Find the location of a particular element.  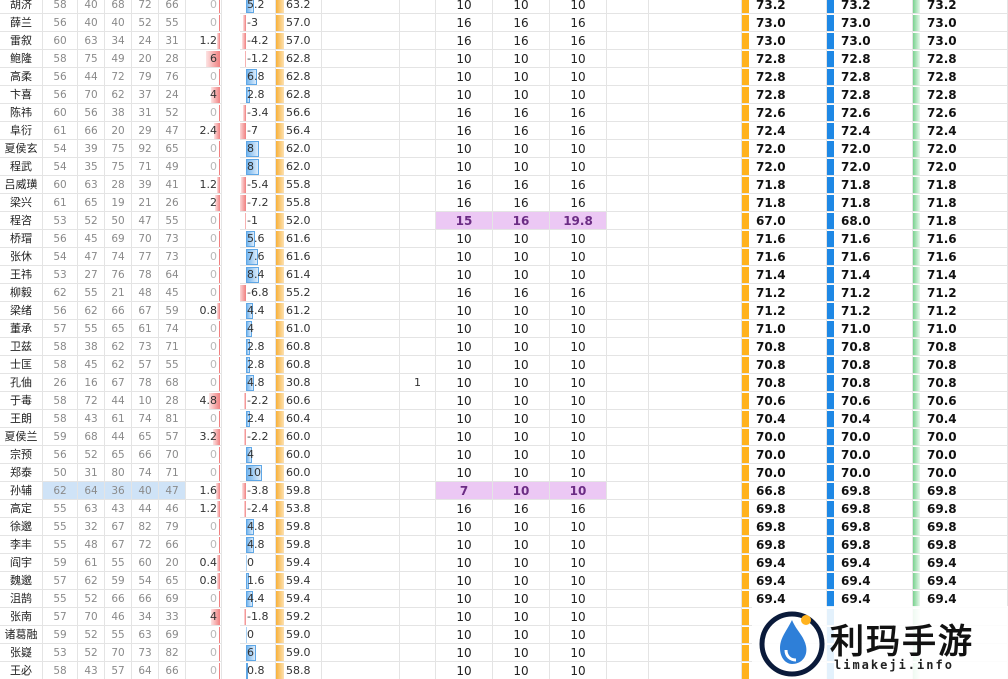

diff-cell: 0 is located at coordinates (258, 563).